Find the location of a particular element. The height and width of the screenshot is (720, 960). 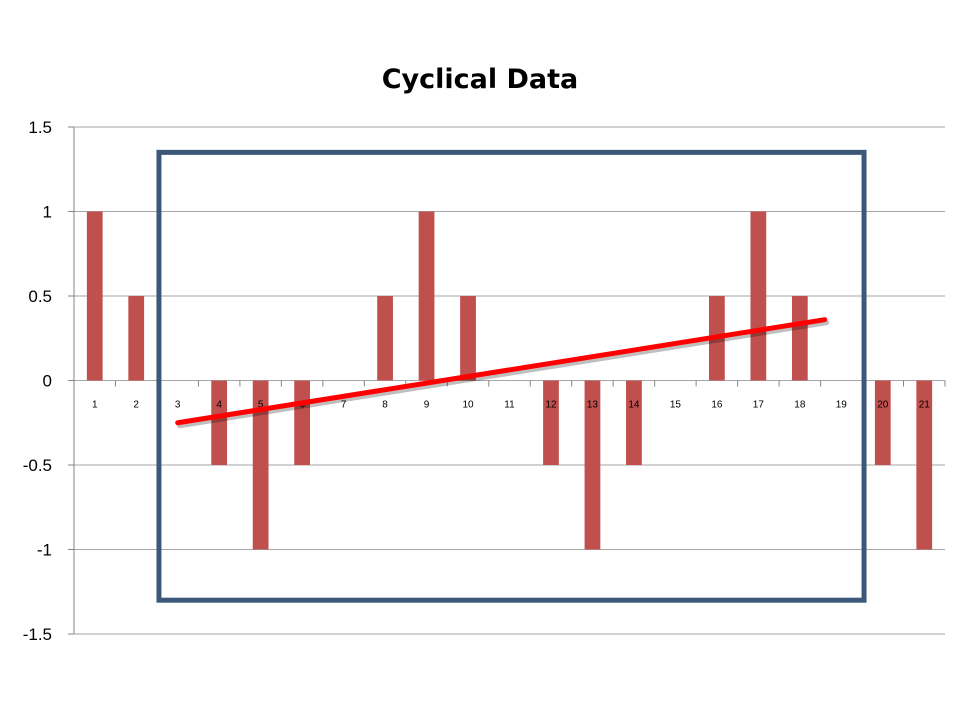

x-tick-label: 7 is located at coordinates (344, 405).